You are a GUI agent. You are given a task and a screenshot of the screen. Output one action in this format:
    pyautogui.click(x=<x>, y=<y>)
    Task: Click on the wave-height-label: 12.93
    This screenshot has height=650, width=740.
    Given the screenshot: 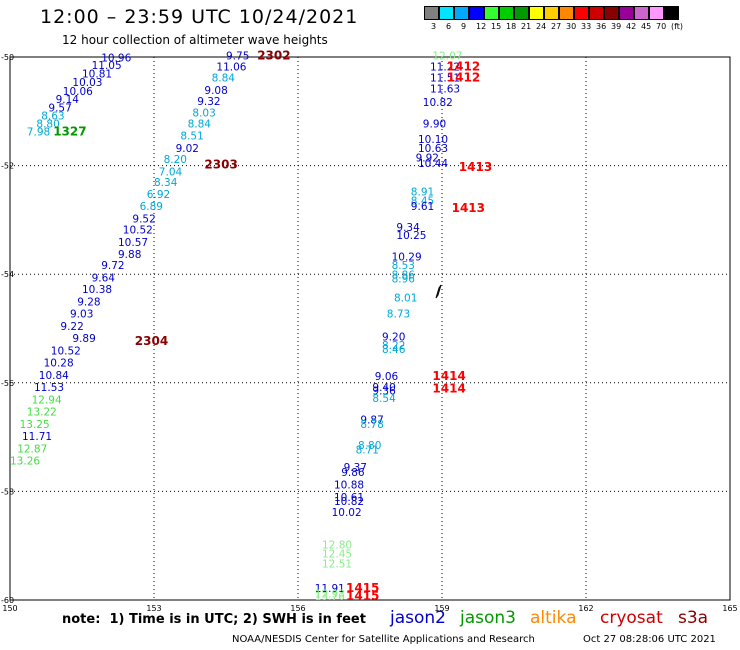 What is the action you would take?
    pyautogui.click(x=330, y=594)
    